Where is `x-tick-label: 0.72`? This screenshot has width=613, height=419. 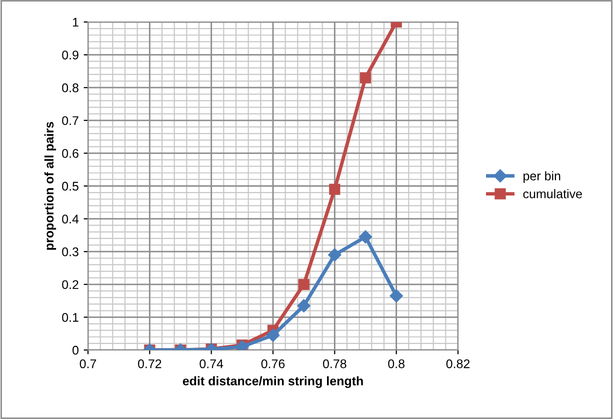 x-tick-label: 0.72 is located at coordinates (150, 363).